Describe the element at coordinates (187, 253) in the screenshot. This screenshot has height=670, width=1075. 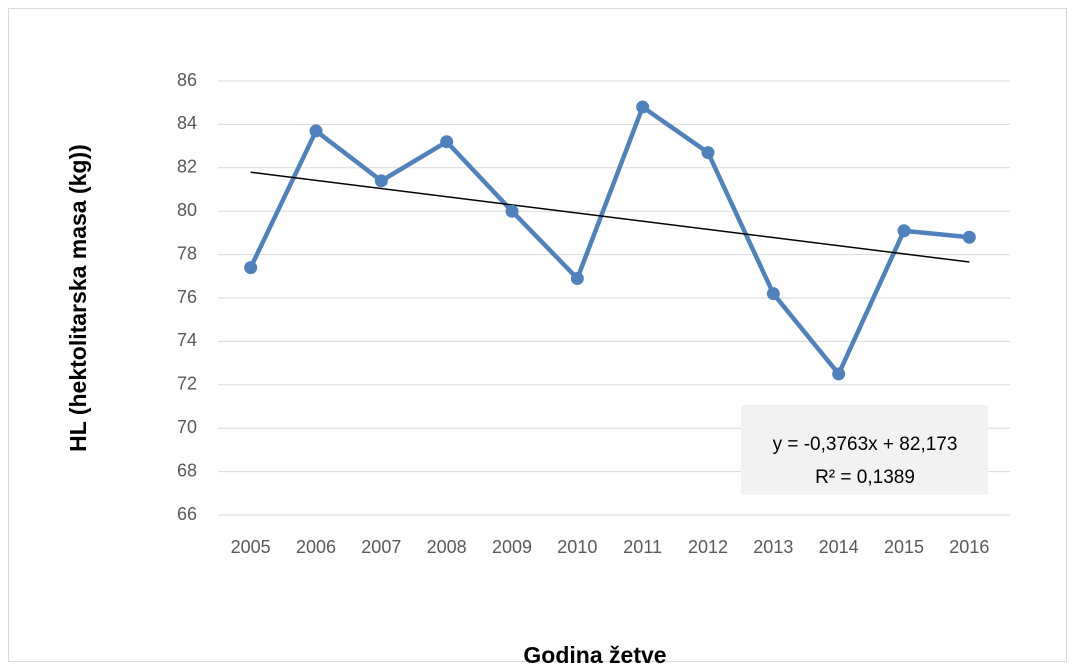
I see `y-tick-label: 78` at that location.